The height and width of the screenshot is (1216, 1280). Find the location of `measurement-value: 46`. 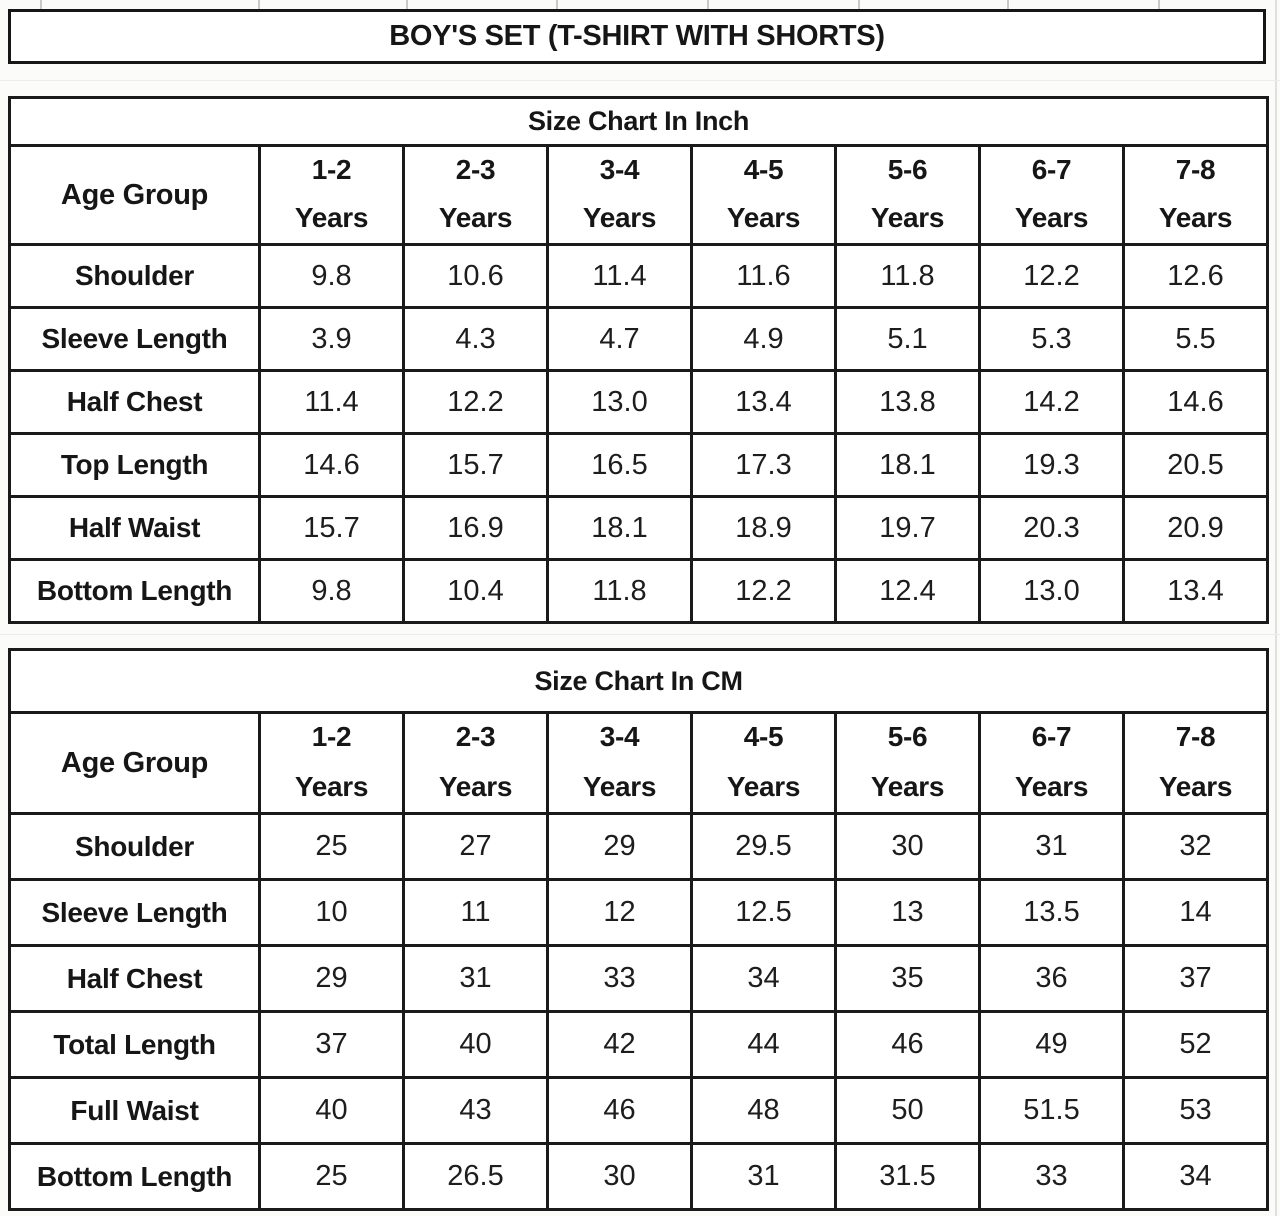

measurement-value: 46 is located at coordinates (619, 1110).